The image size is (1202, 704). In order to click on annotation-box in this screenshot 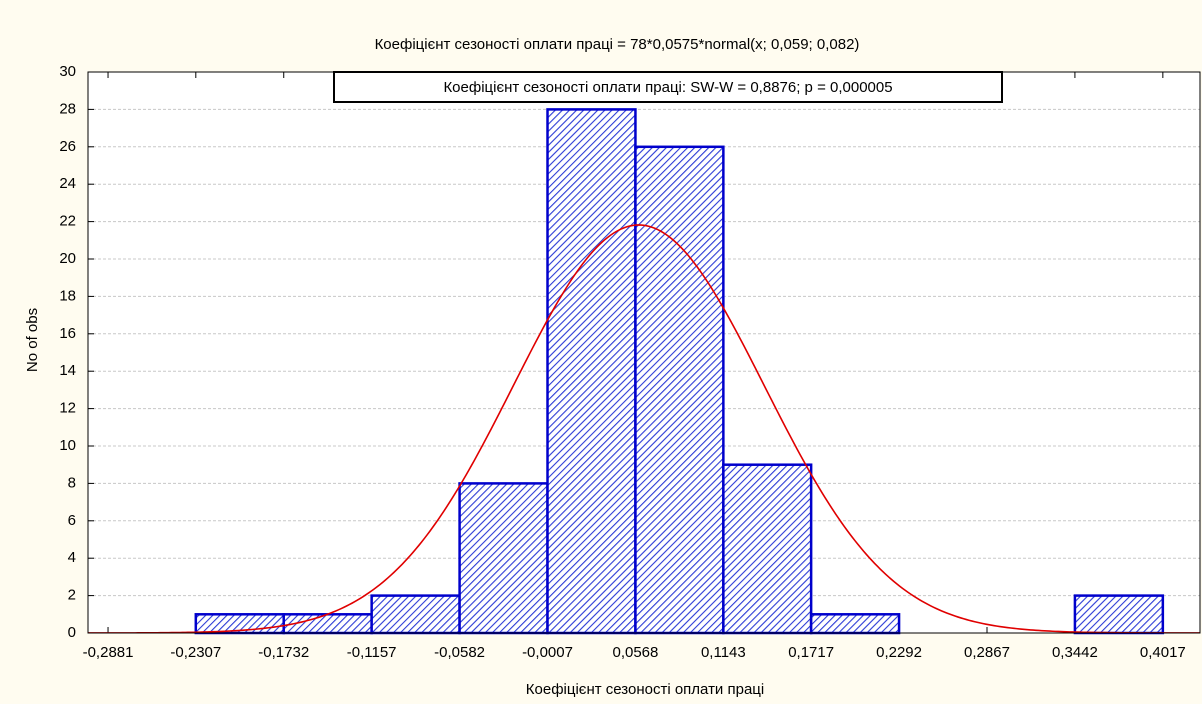, I will do `click(668, 87)`.